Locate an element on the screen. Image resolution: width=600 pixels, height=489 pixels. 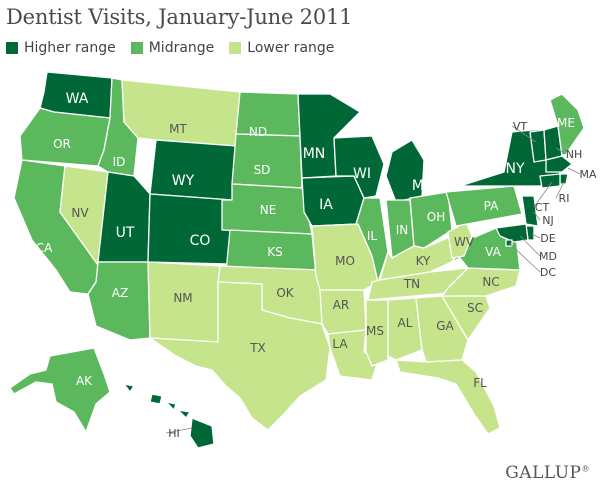
leader-nj is located at coordinates (537, 216).